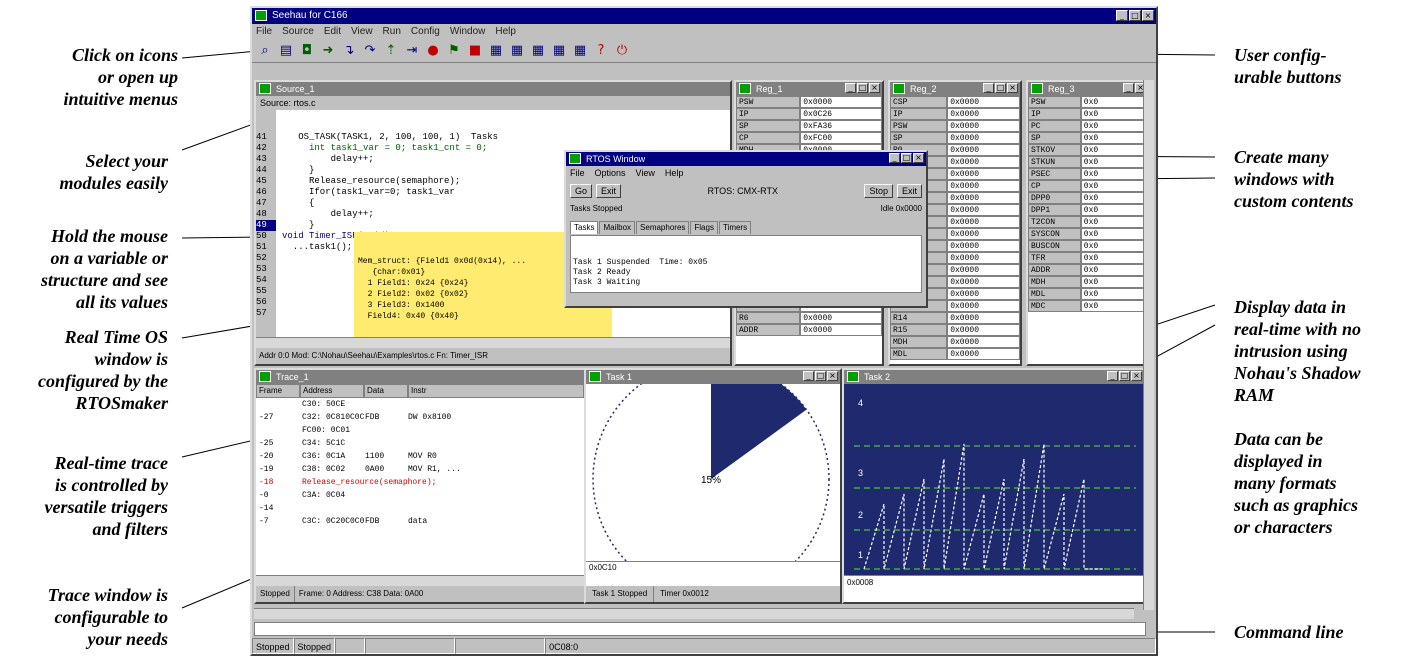 The image size is (1408, 660). What do you see at coordinates (332, 391) in the screenshot?
I see `trace-col-address: Address` at bounding box center [332, 391].